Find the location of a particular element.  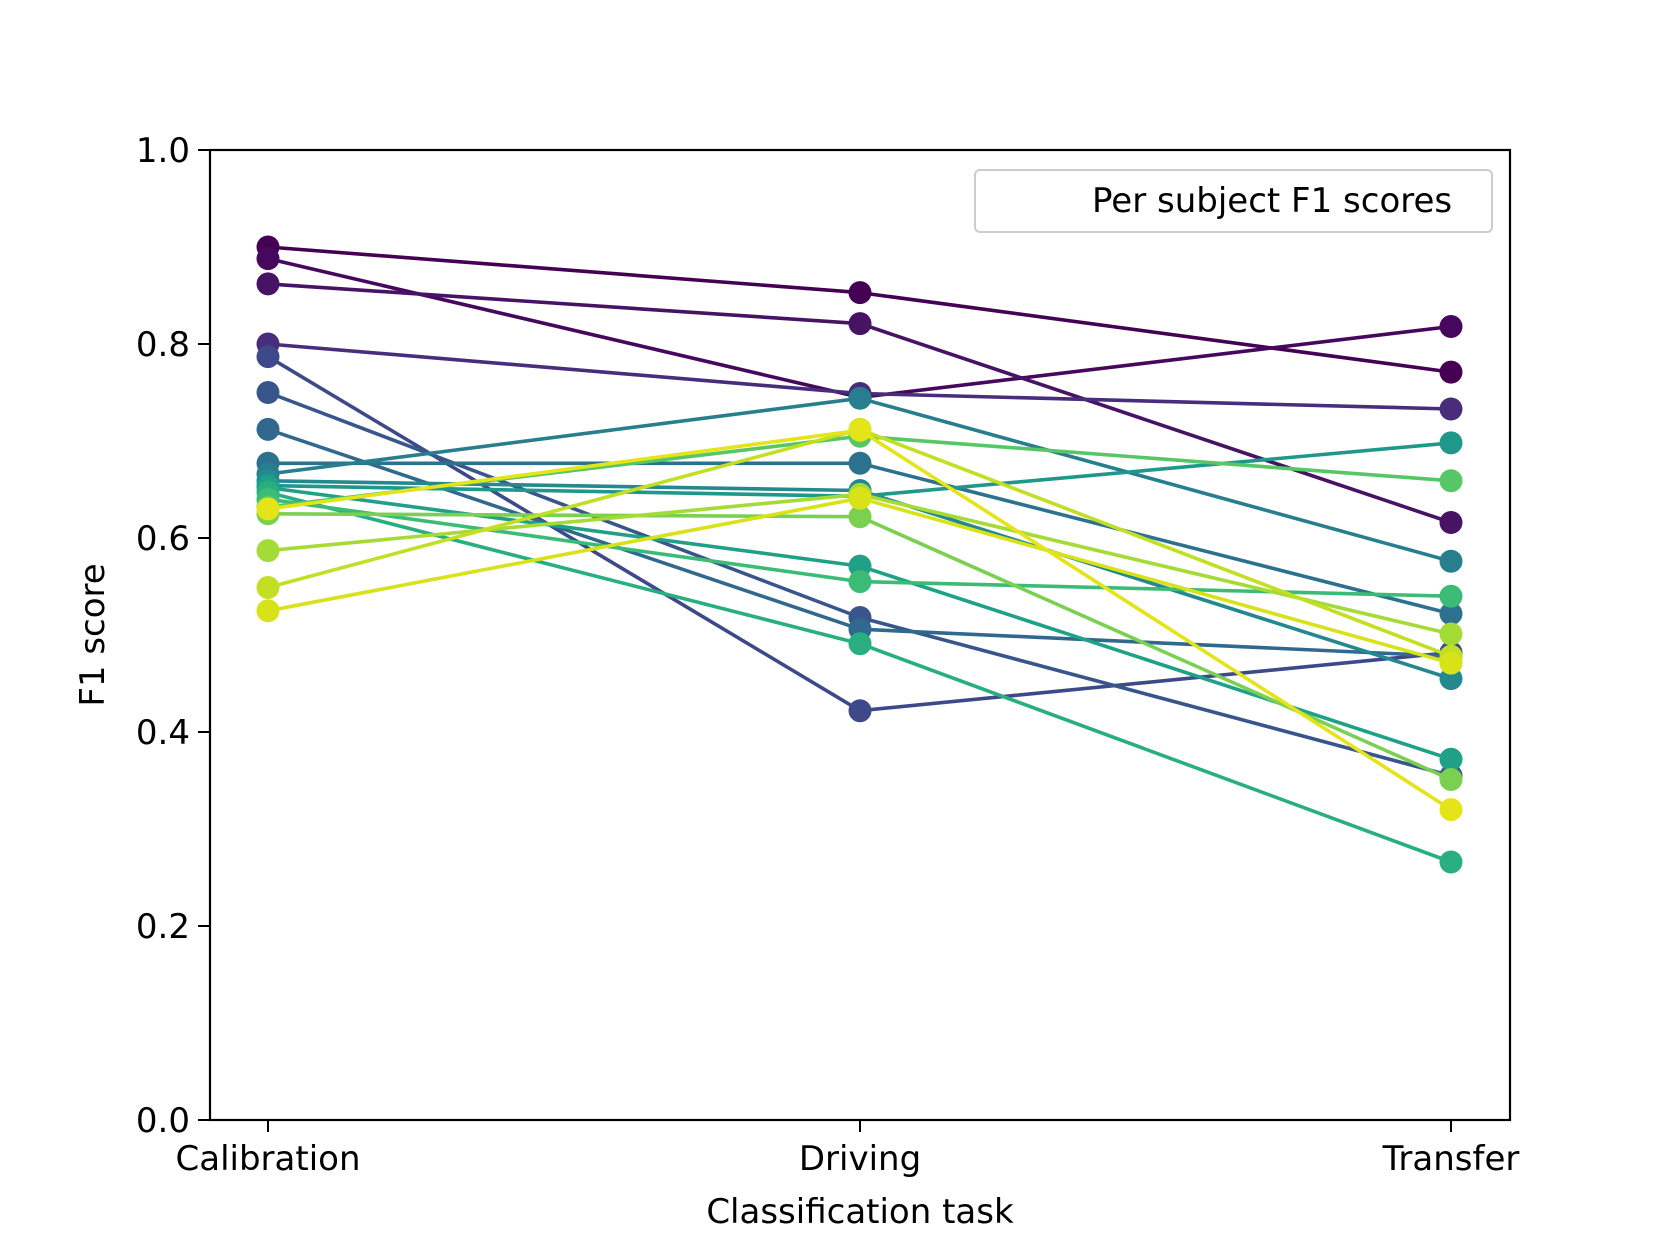

legend: Per subject F1 scores is located at coordinates (1233, 201).